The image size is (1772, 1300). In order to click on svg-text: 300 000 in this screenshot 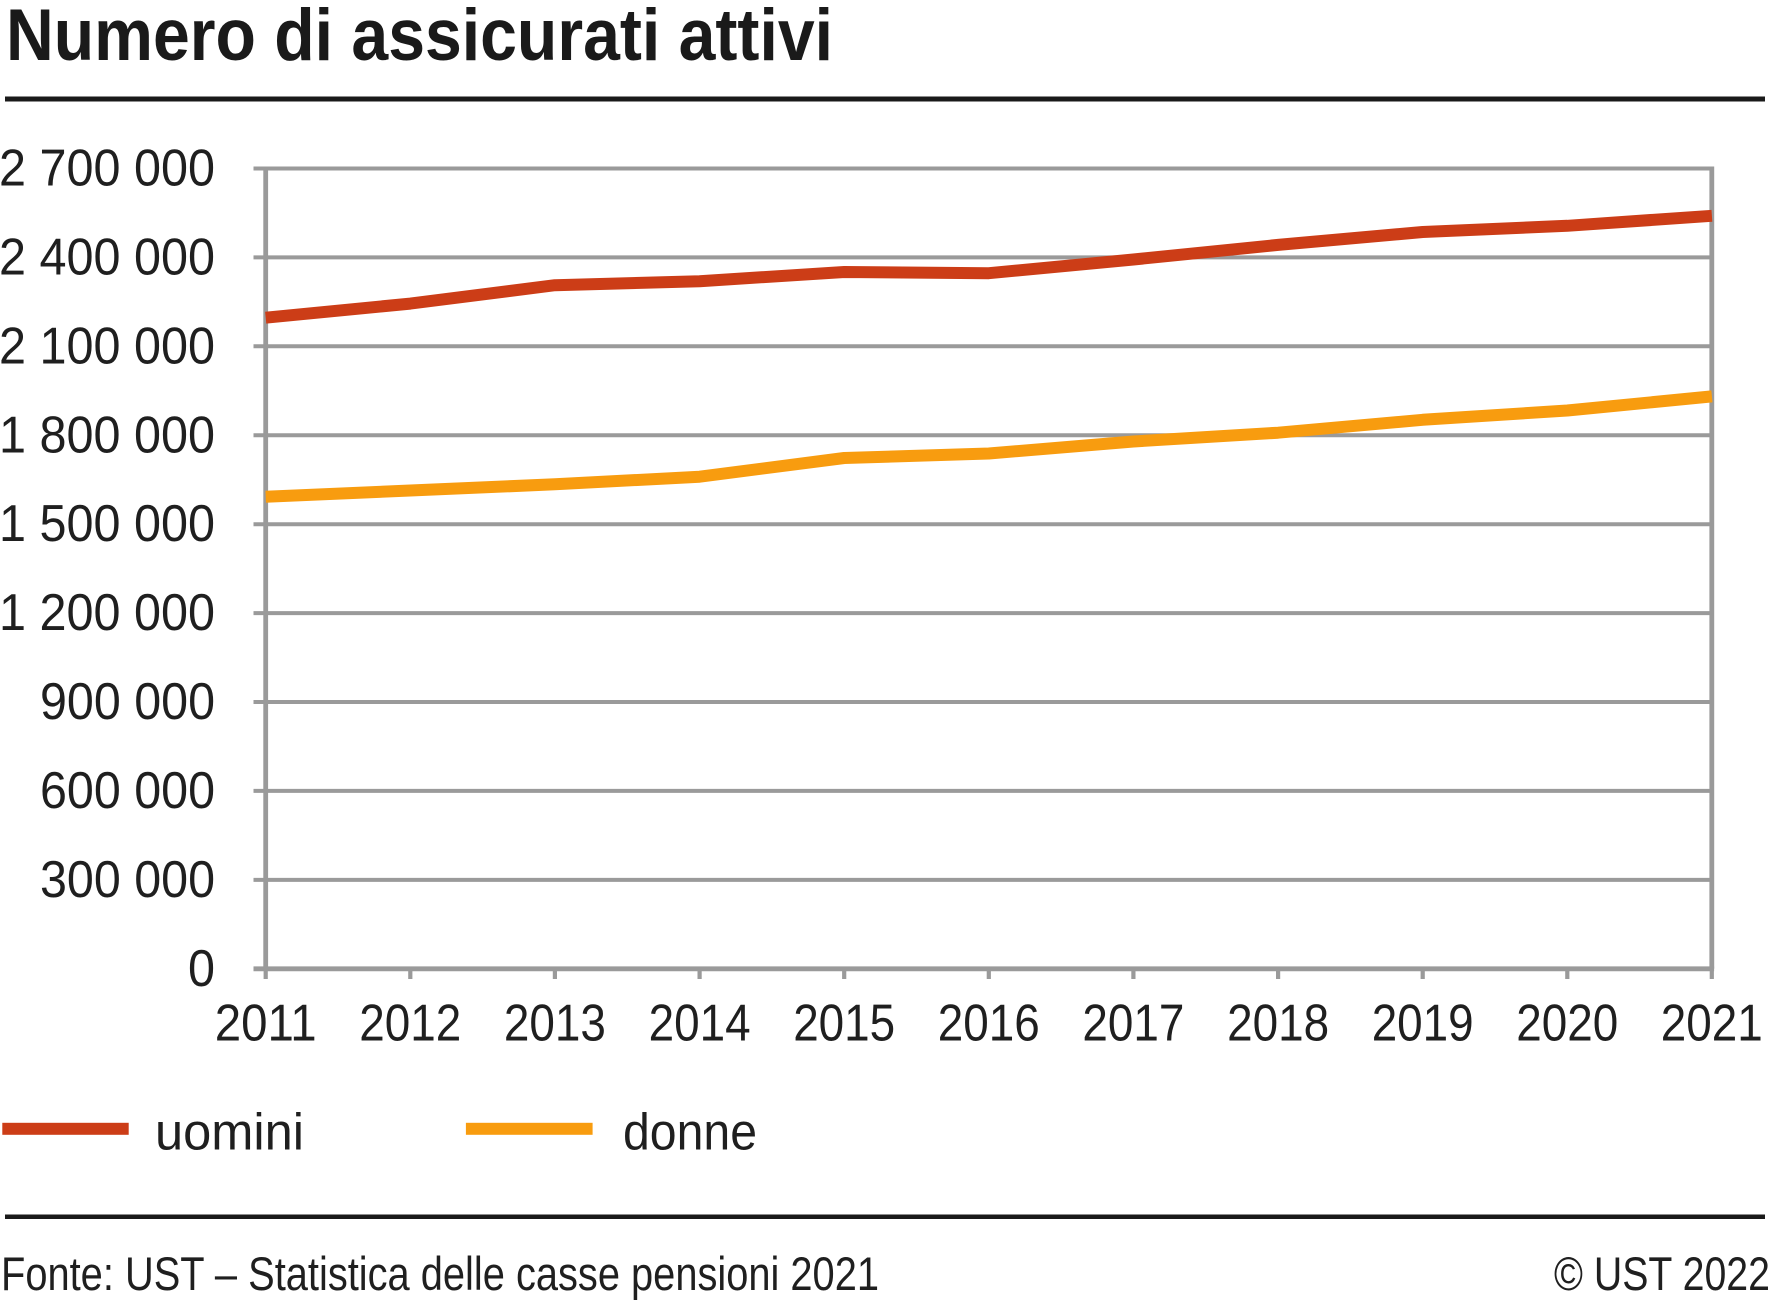, I will do `click(127, 880)`.